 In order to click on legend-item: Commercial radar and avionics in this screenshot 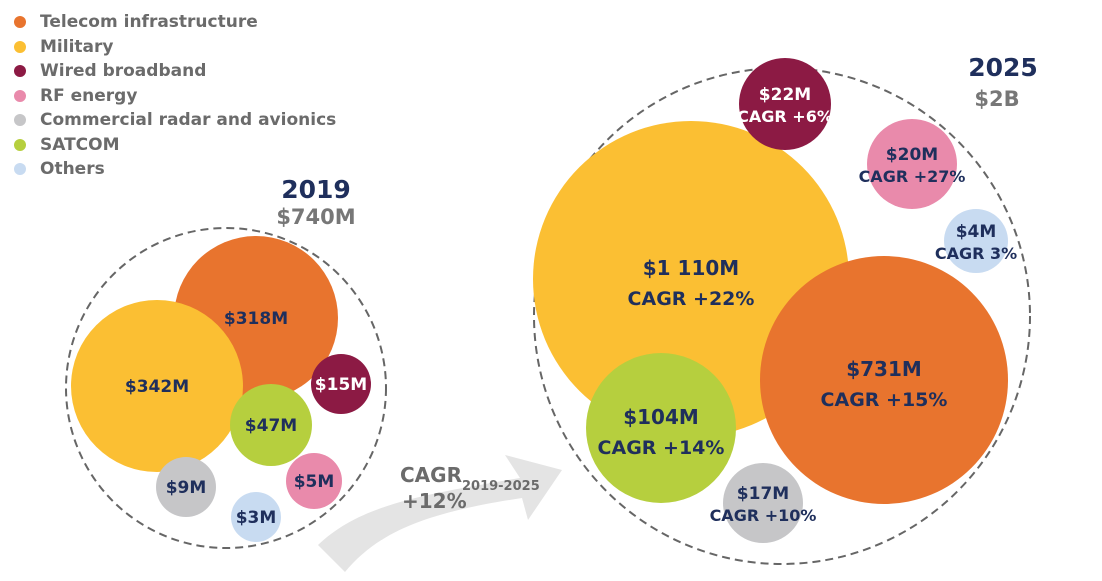, I will do `click(175, 120)`.